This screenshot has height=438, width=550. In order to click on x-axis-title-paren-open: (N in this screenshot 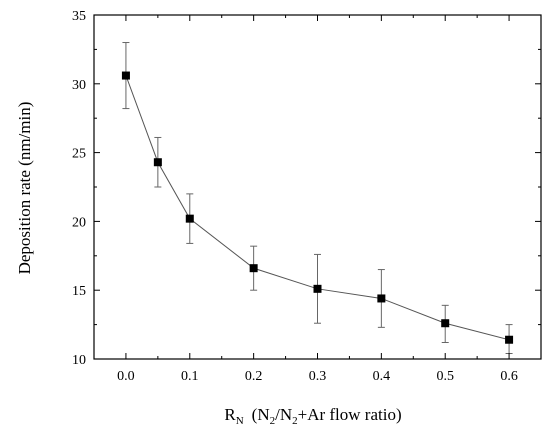, I will do `click(261, 414)`.